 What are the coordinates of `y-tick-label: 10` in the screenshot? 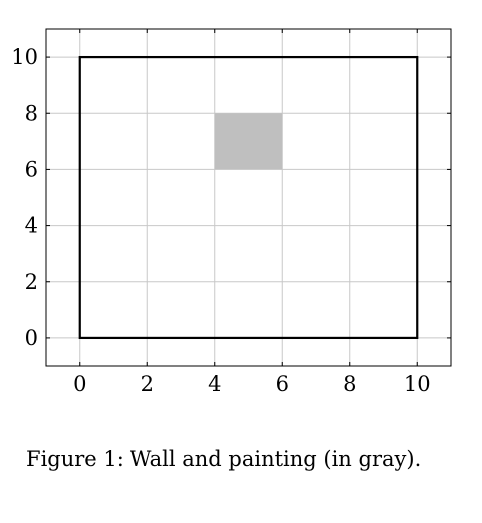 It's located at (24, 57).